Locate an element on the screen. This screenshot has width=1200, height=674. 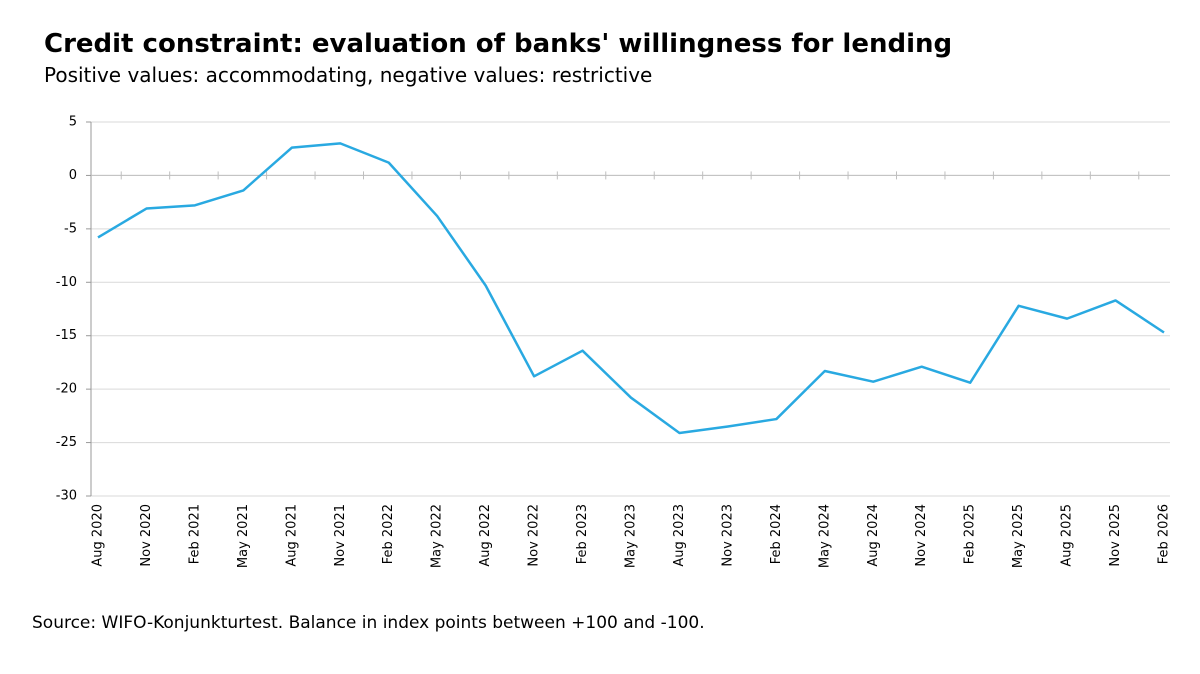
x-tick-label: Feb 2024 is located at coordinates (776, 534).